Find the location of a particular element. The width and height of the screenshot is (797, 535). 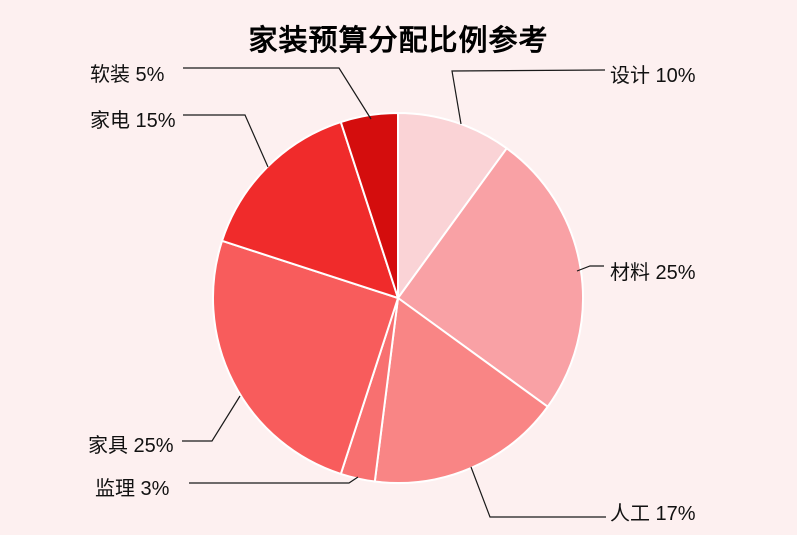

leader-line-supervision is located at coordinates (274, 480).